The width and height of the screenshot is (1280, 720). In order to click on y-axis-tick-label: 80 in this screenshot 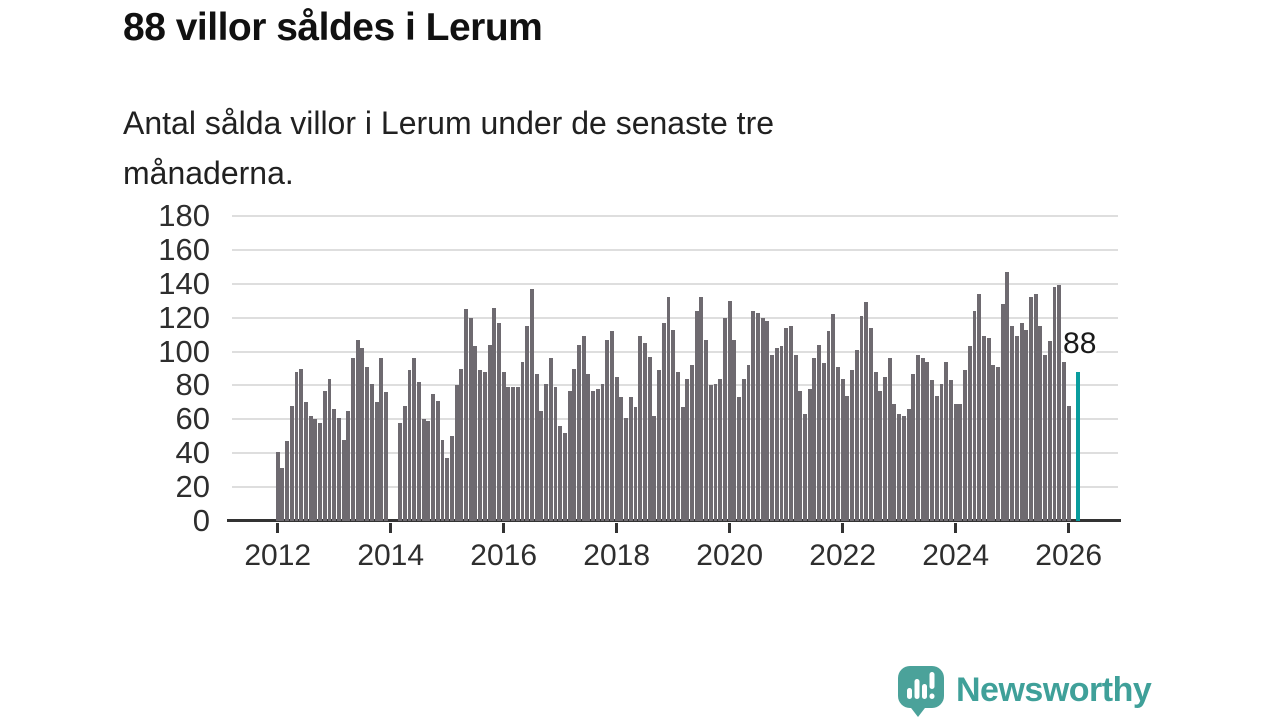, I will do `click(192, 385)`.